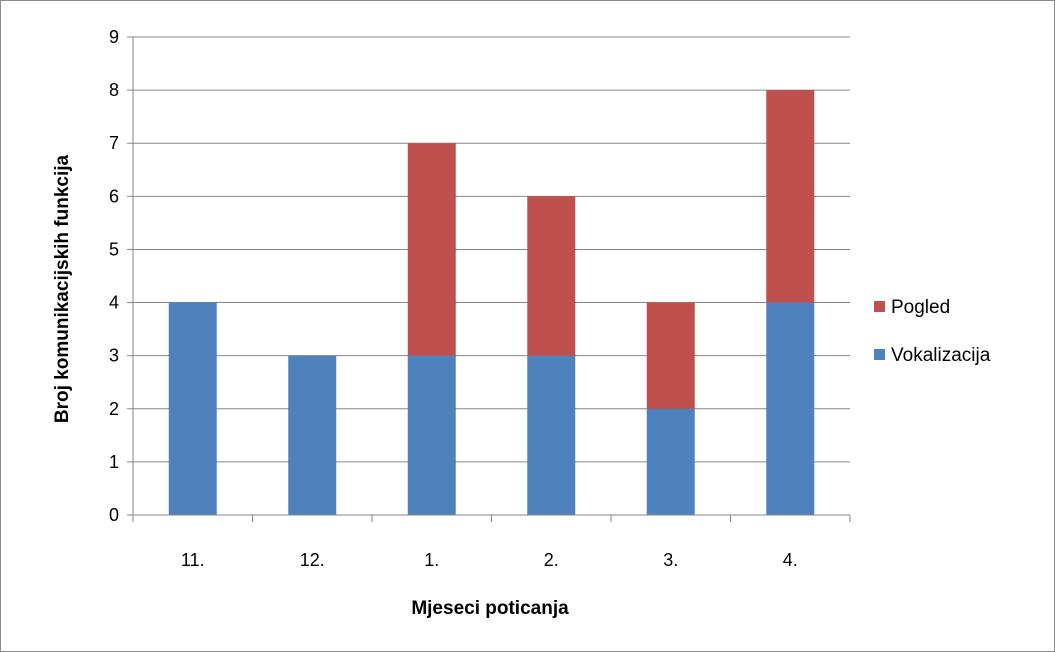 This screenshot has height=652, width=1055. What do you see at coordinates (312, 560) in the screenshot?
I see `x-tick-label: 12.` at bounding box center [312, 560].